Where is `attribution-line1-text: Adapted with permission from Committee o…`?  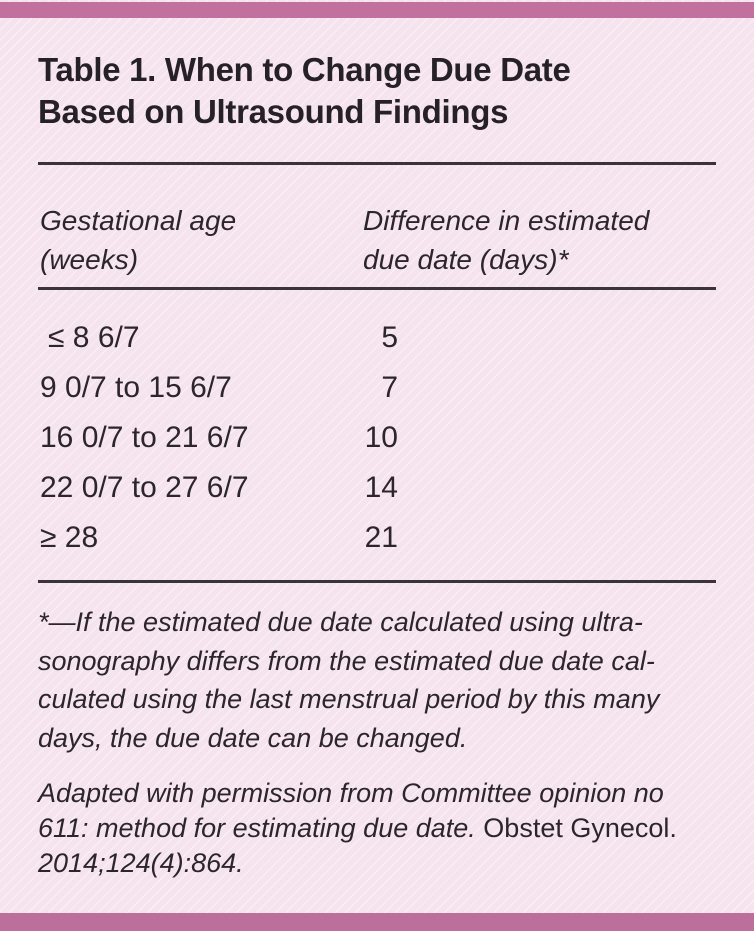 attribution-line1-text: Adapted with permission from Committee o… is located at coordinates (351, 793).